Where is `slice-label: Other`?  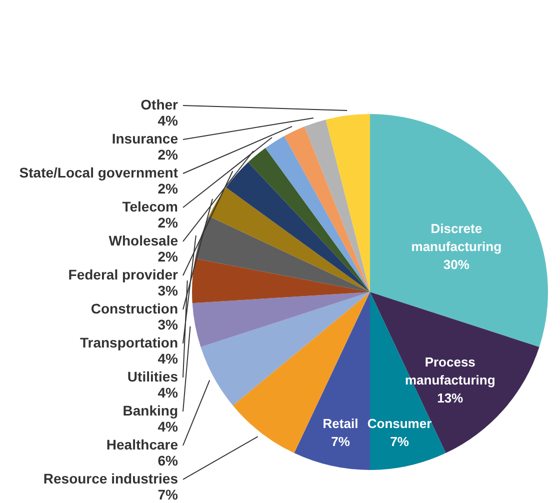 slice-label: Other is located at coordinates (159, 104).